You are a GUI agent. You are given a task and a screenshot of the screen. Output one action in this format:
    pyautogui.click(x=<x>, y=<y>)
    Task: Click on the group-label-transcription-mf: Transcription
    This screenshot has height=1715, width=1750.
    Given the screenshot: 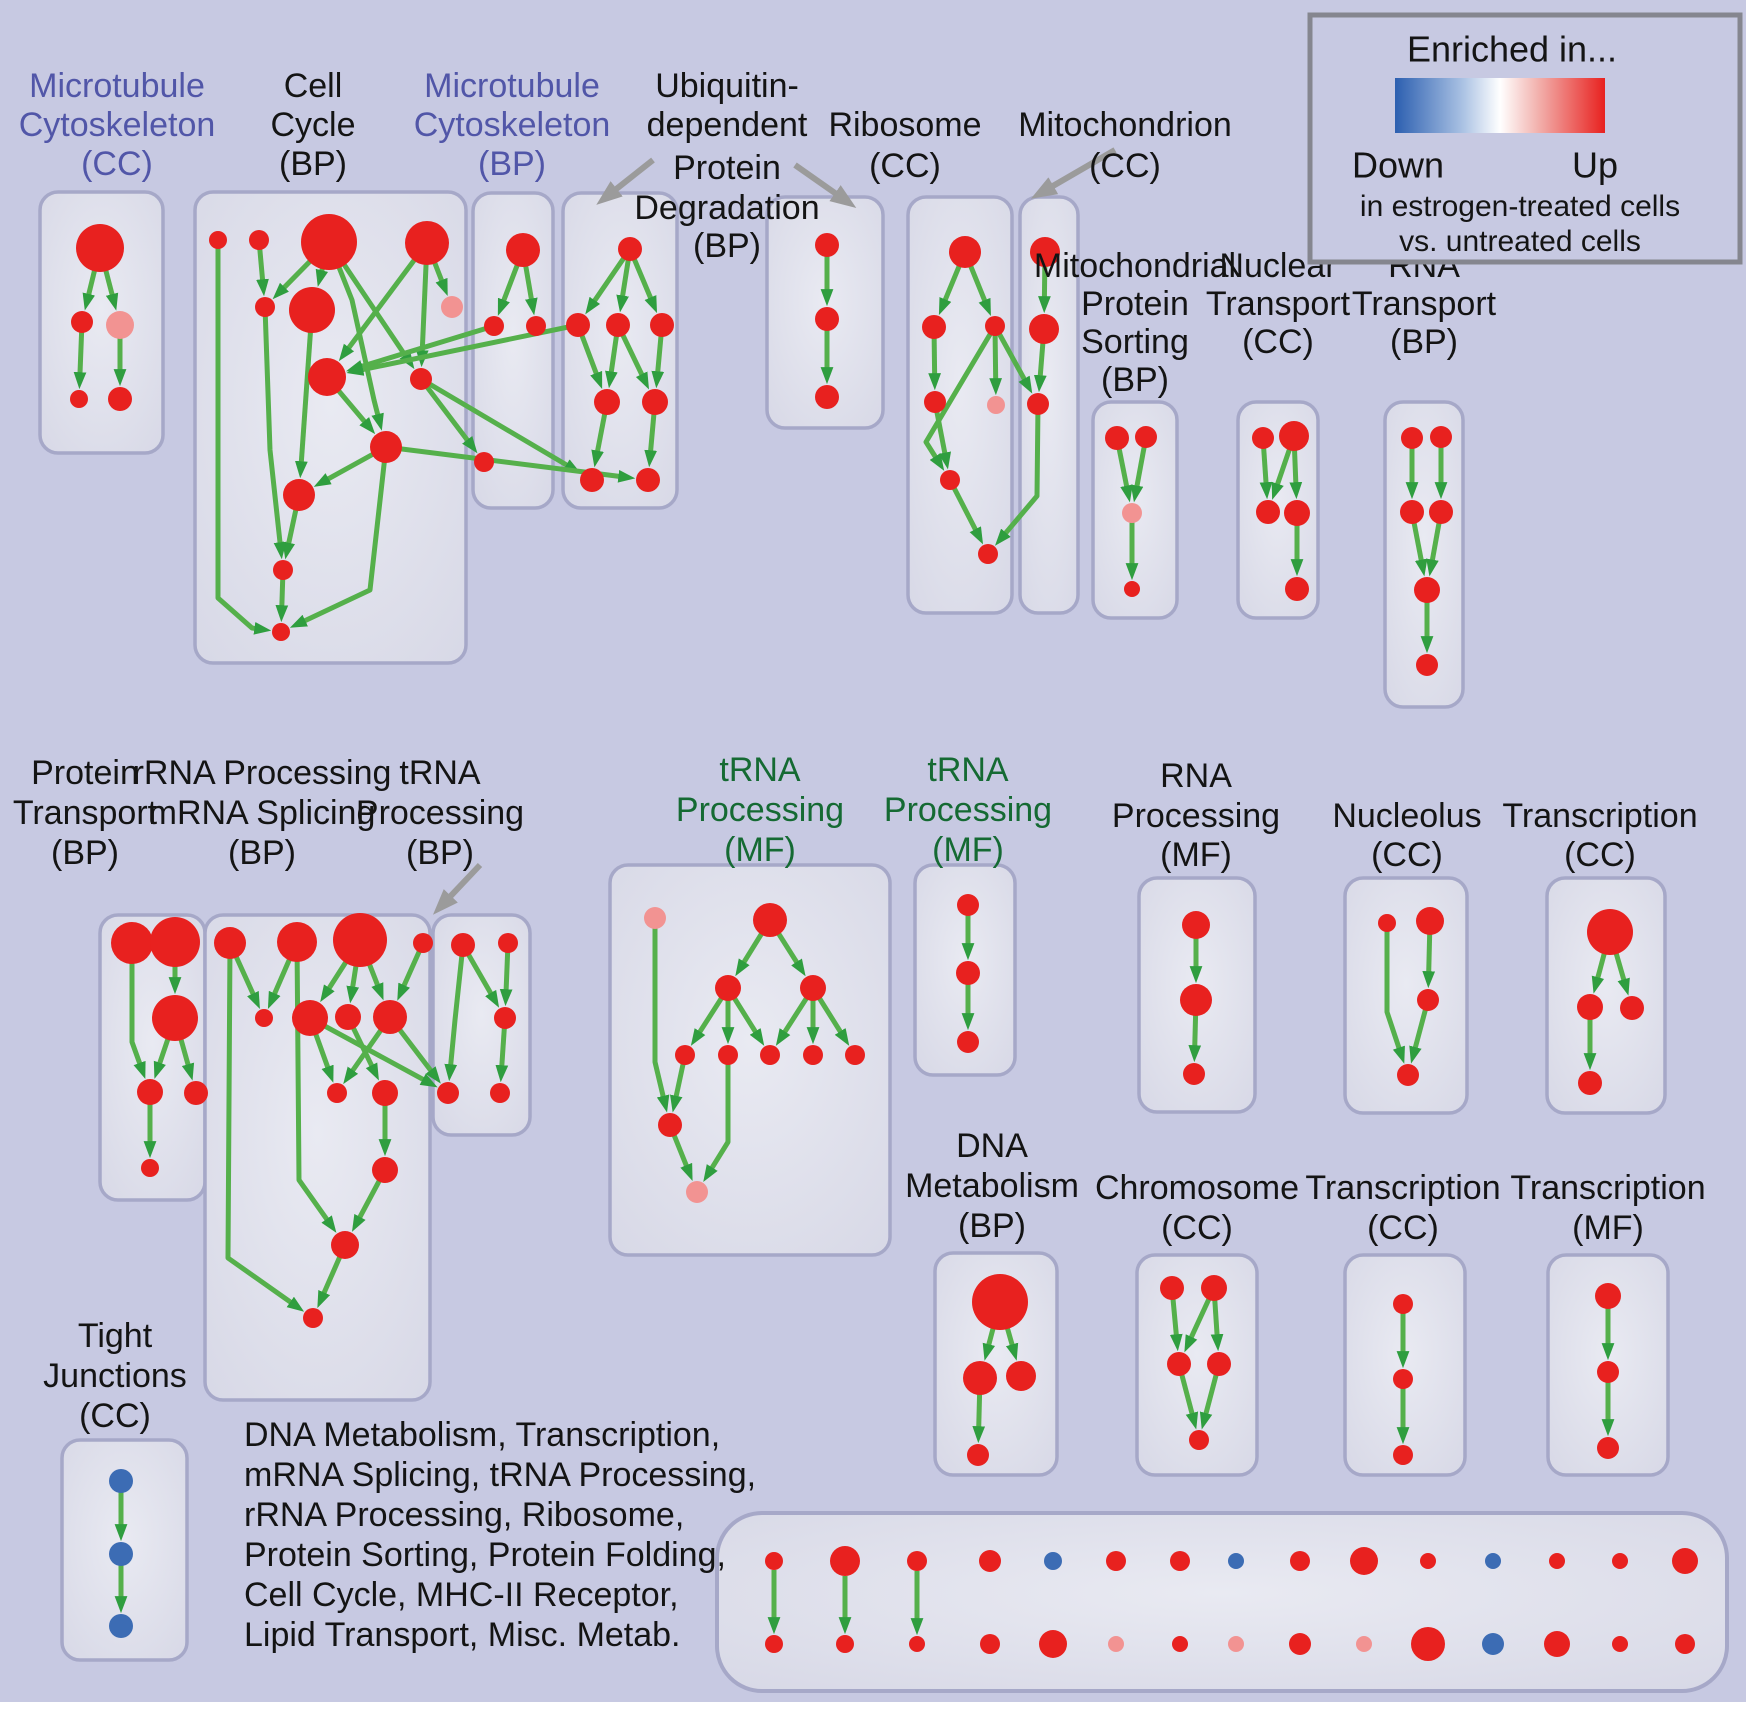 What is the action you would take?
    pyautogui.click(x=1607, y=1188)
    